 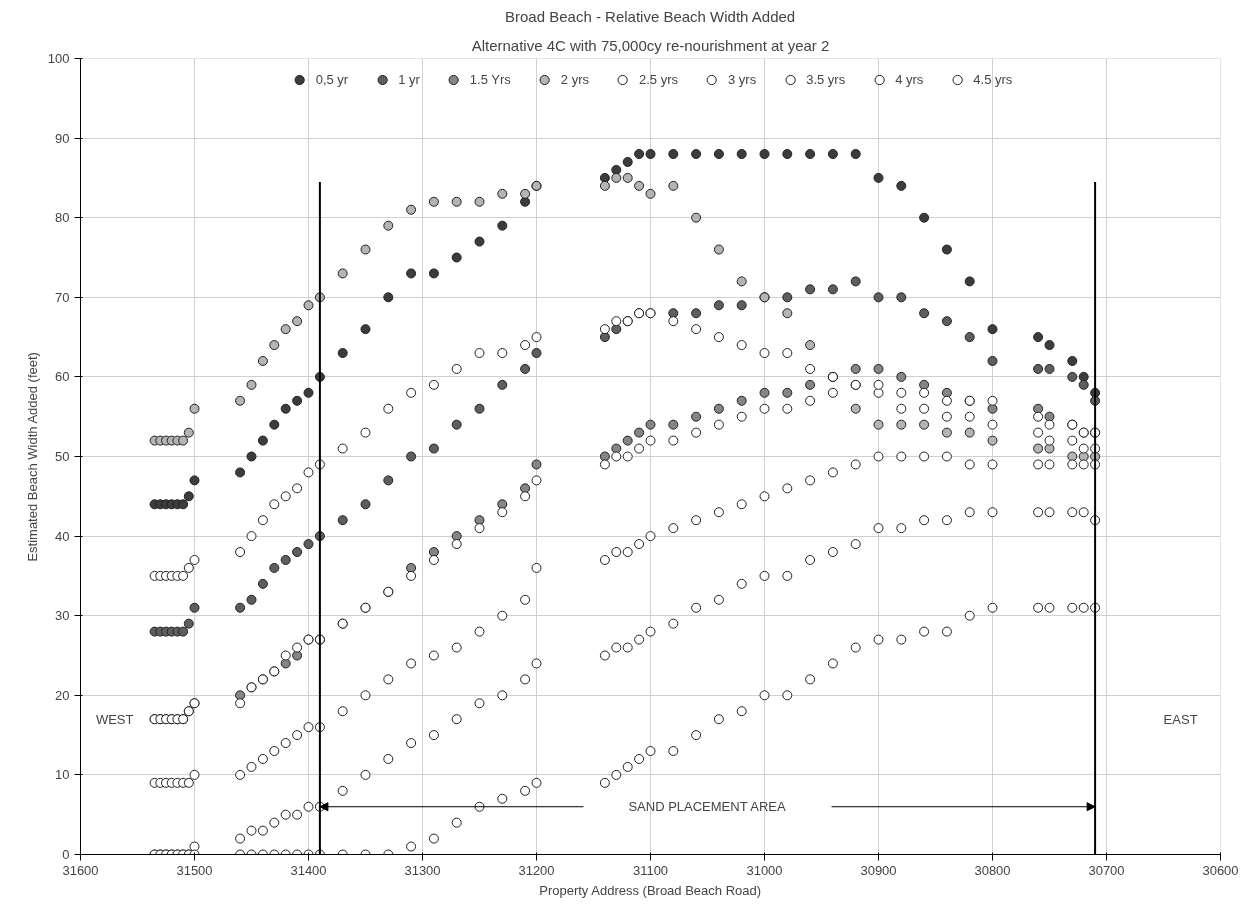 I want to click on x-tick-label: 31400, so click(x=308, y=870).